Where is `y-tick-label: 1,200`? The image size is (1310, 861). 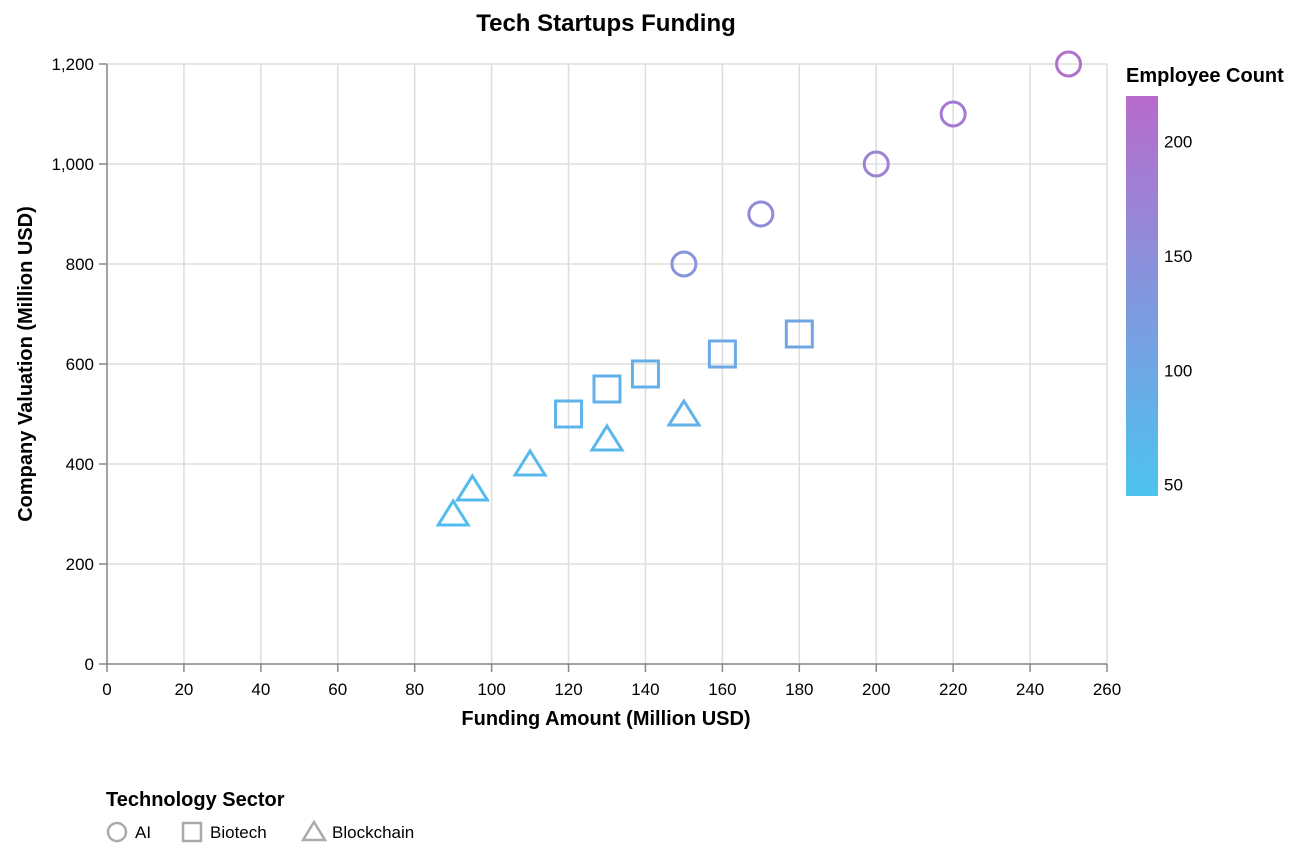 y-tick-label: 1,200 is located at coordinates (72, 64).